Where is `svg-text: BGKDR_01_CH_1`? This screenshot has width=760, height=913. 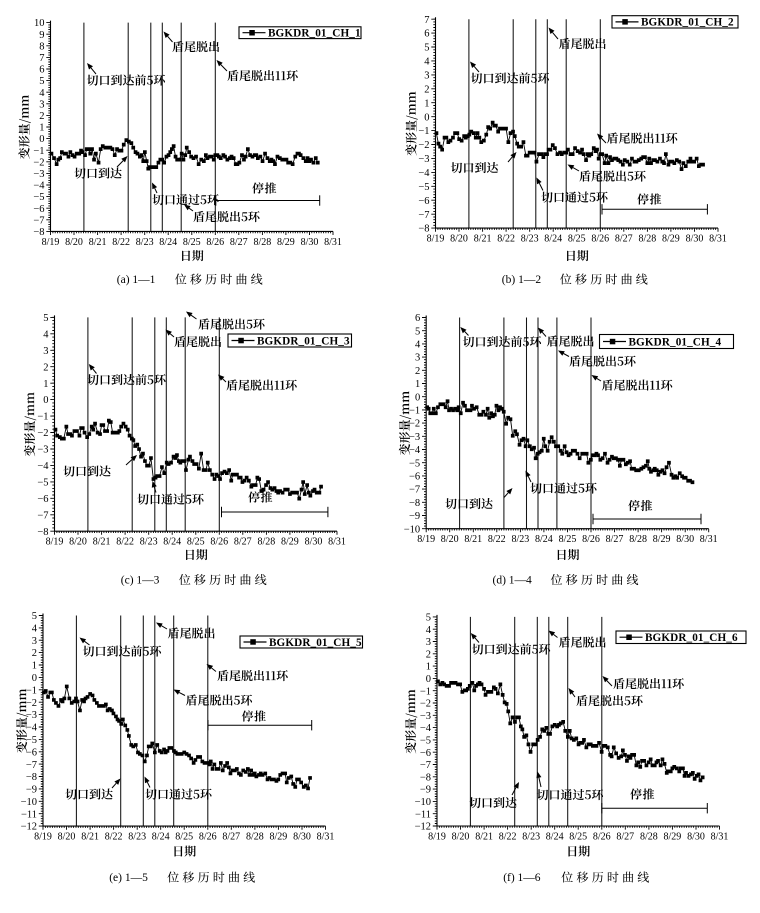
svg-text: BGKDR_01_CH_1 is located at coordinates (314, 34).